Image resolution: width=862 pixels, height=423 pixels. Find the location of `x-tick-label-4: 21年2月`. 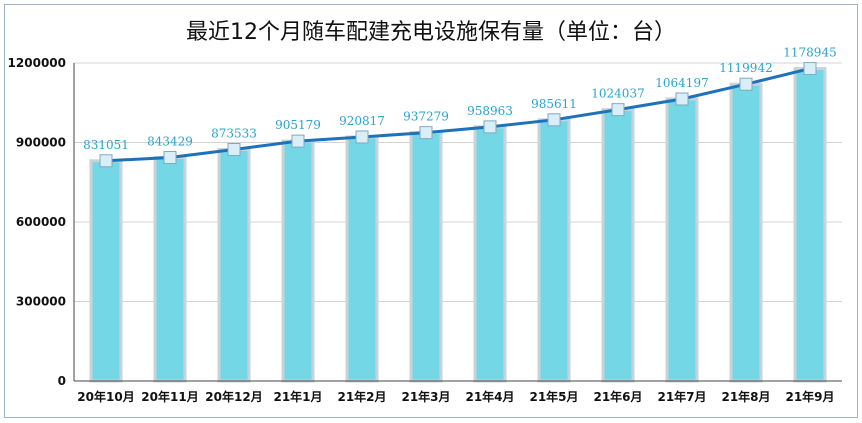

x-tick-label-4: 21年2月 is located at coordinates (361, 396).